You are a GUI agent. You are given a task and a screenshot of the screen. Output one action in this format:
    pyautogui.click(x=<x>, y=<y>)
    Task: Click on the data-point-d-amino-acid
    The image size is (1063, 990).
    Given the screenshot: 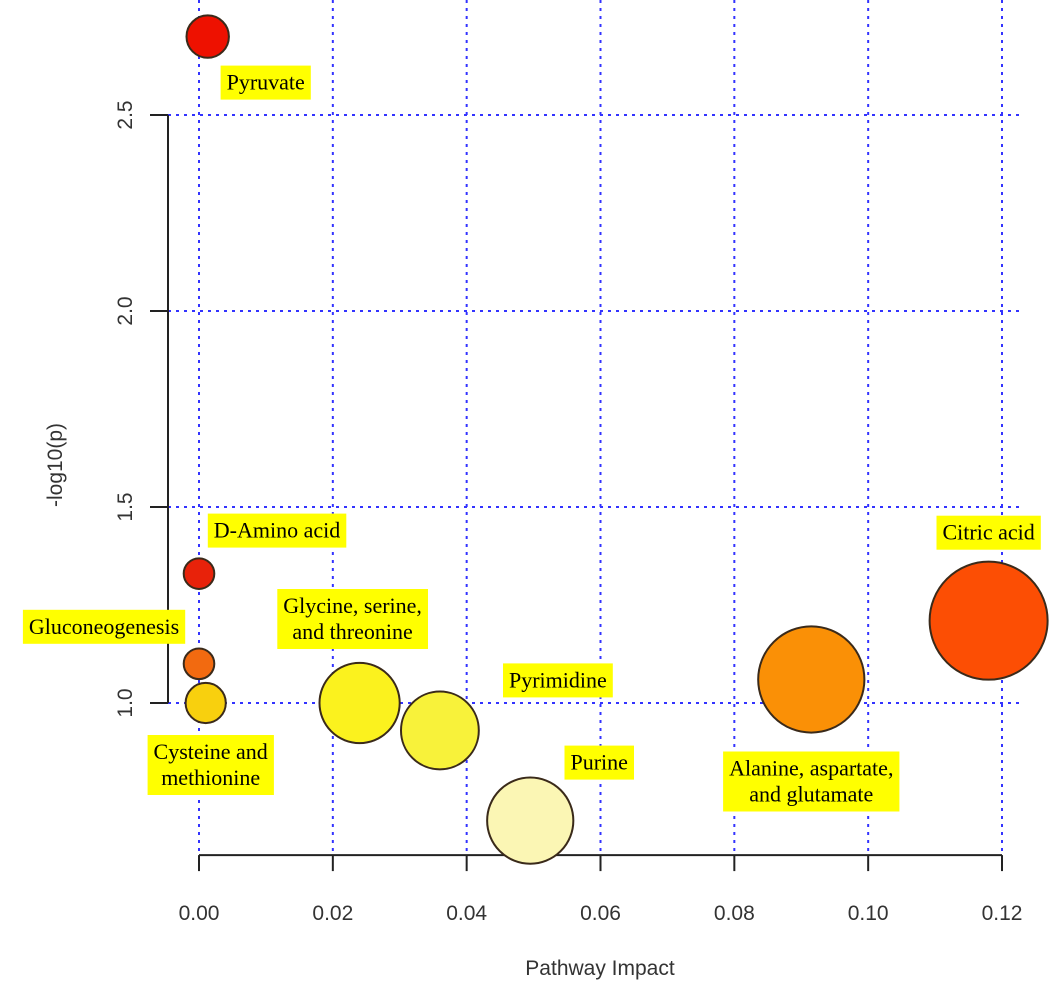 What is the action you would take?
    pyautogui.click(x=199, y=573)
    